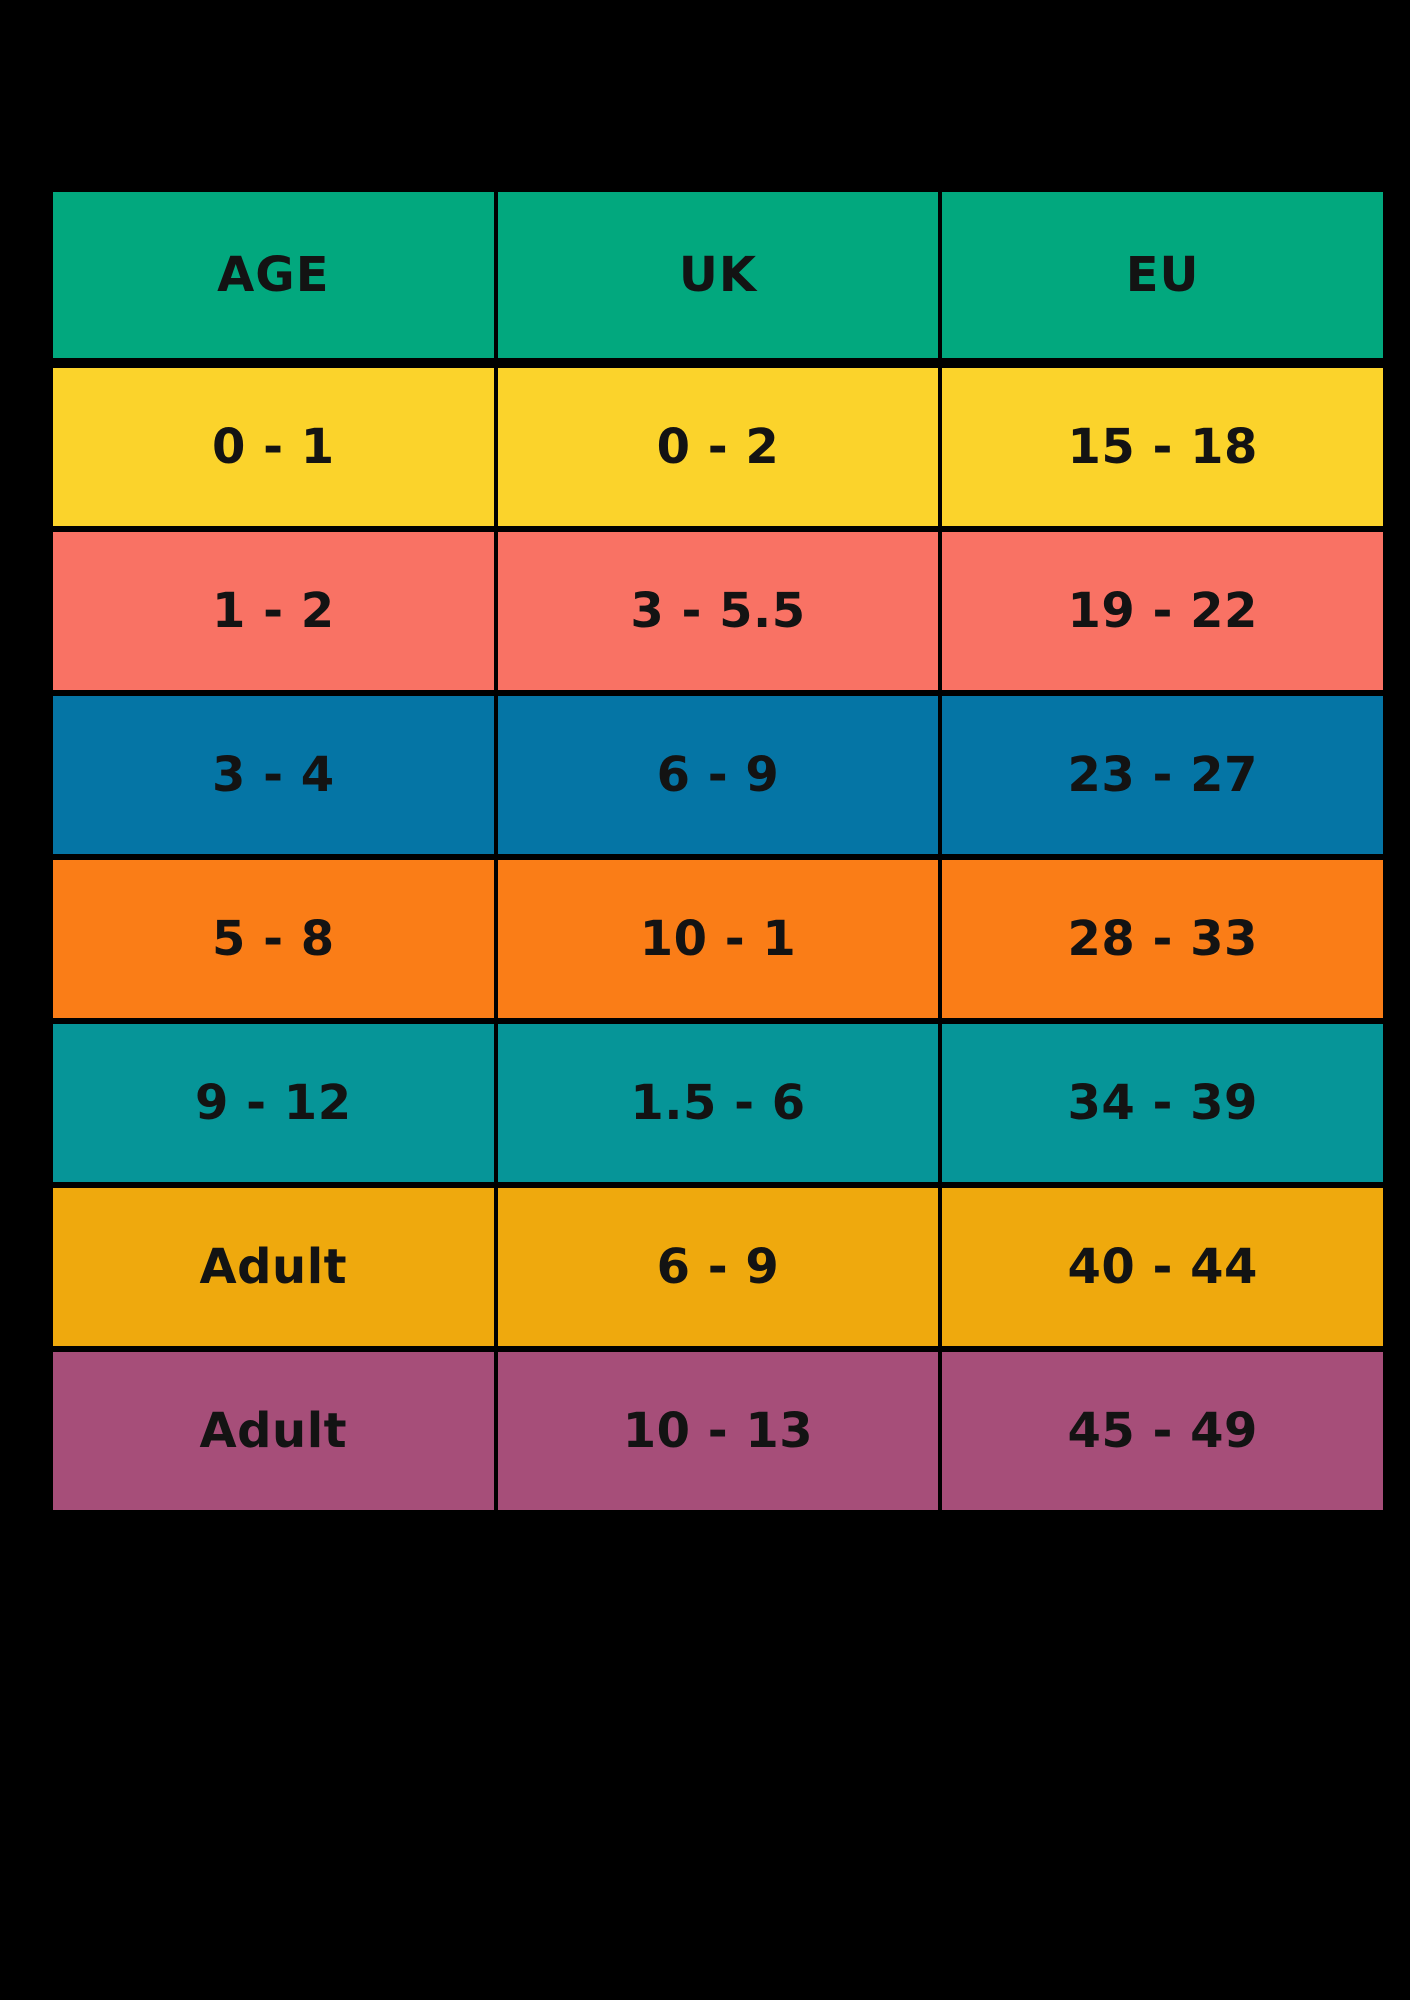 Image resolution: width=1410 pixels, height=2000 pixels. I want to click on age-cell: 5 - 8, so click(273, 939).